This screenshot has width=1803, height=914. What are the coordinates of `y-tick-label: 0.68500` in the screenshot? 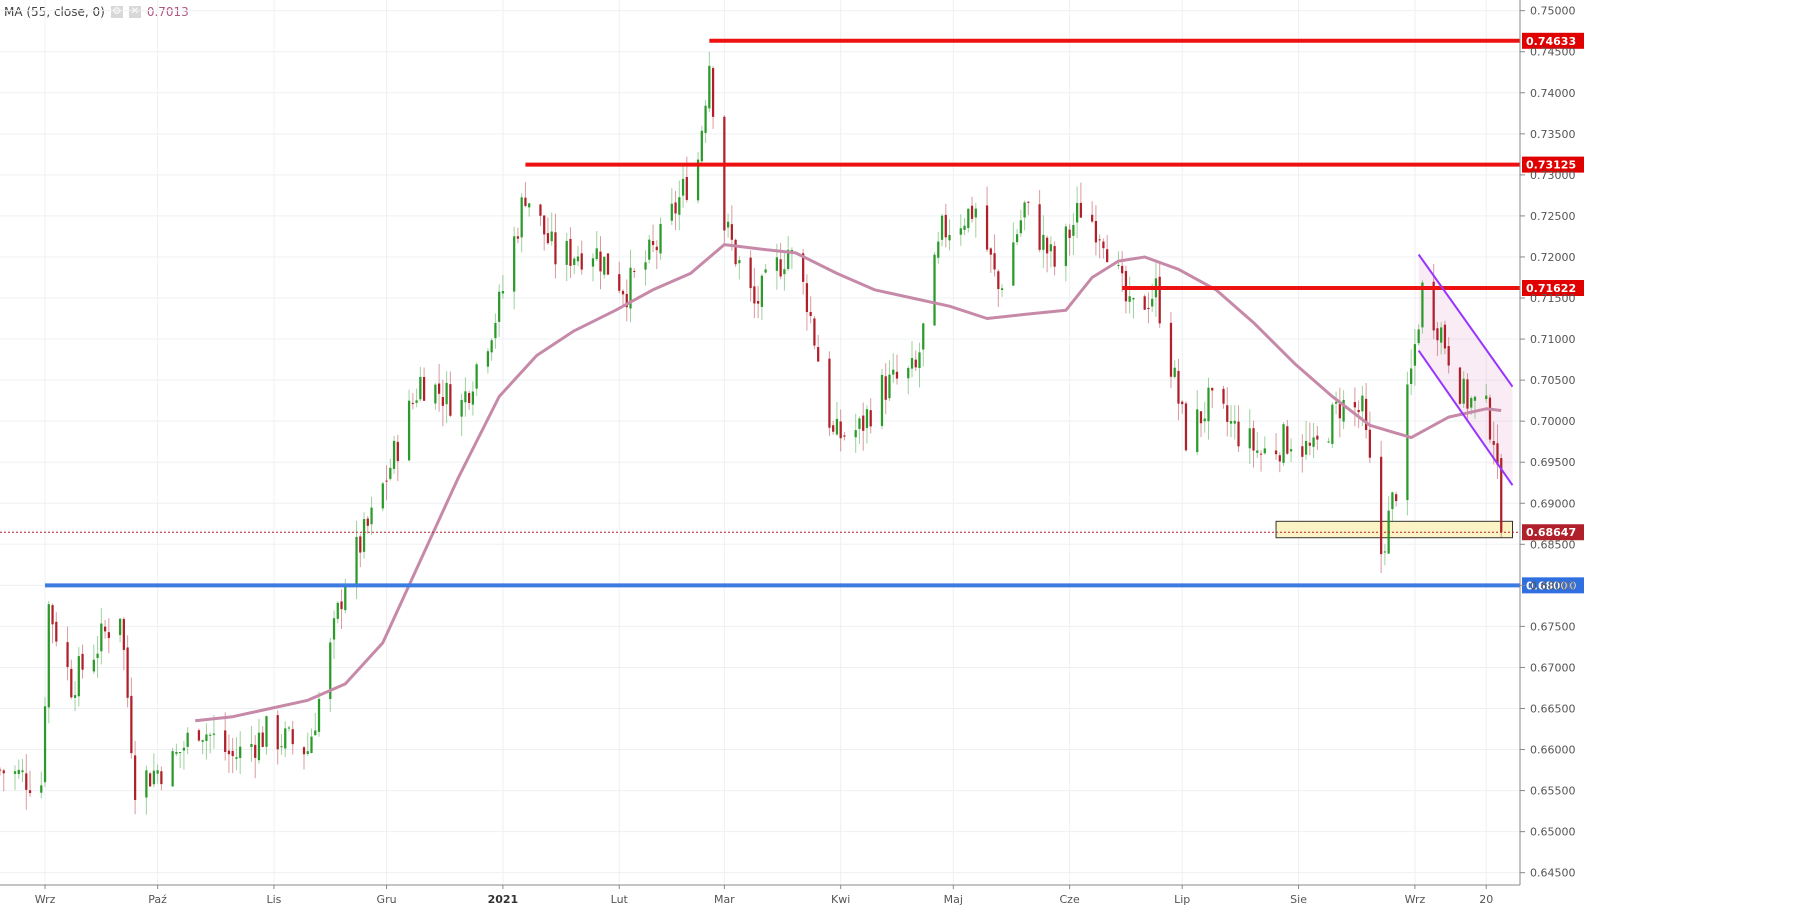 It's located at (1553, 544).